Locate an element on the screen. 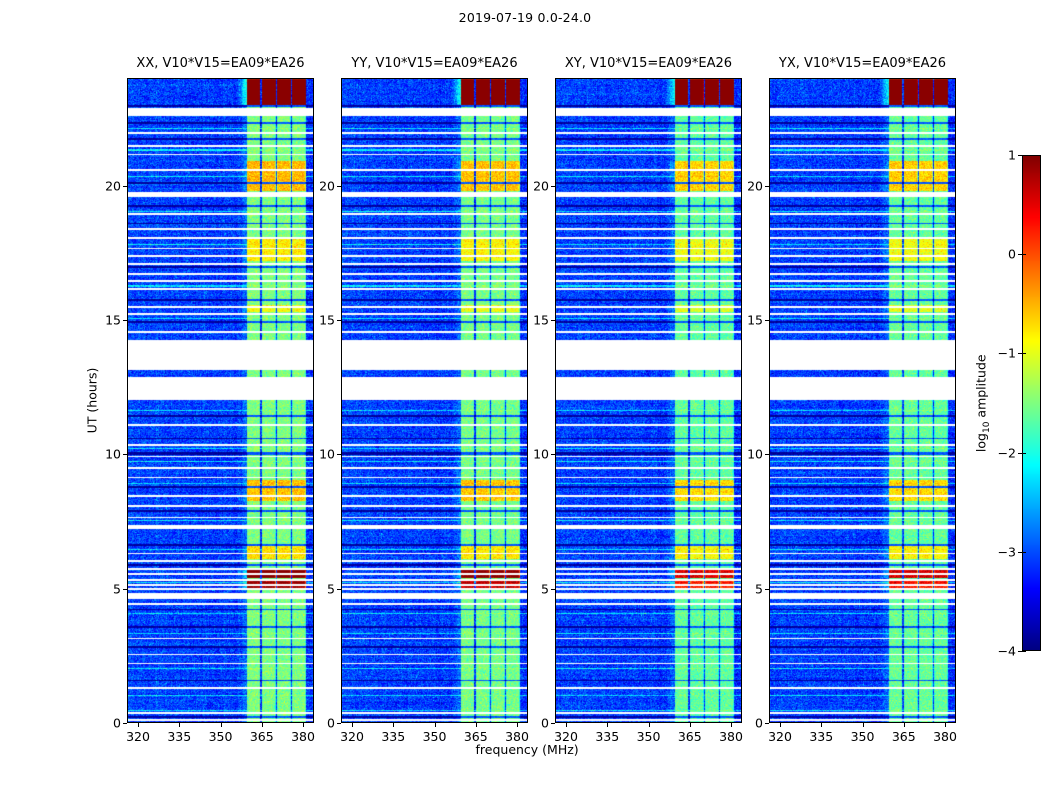 This screenshot has height=800, width=1050. y-axis-label: UT (hours) is located at coordinates (92, 400).